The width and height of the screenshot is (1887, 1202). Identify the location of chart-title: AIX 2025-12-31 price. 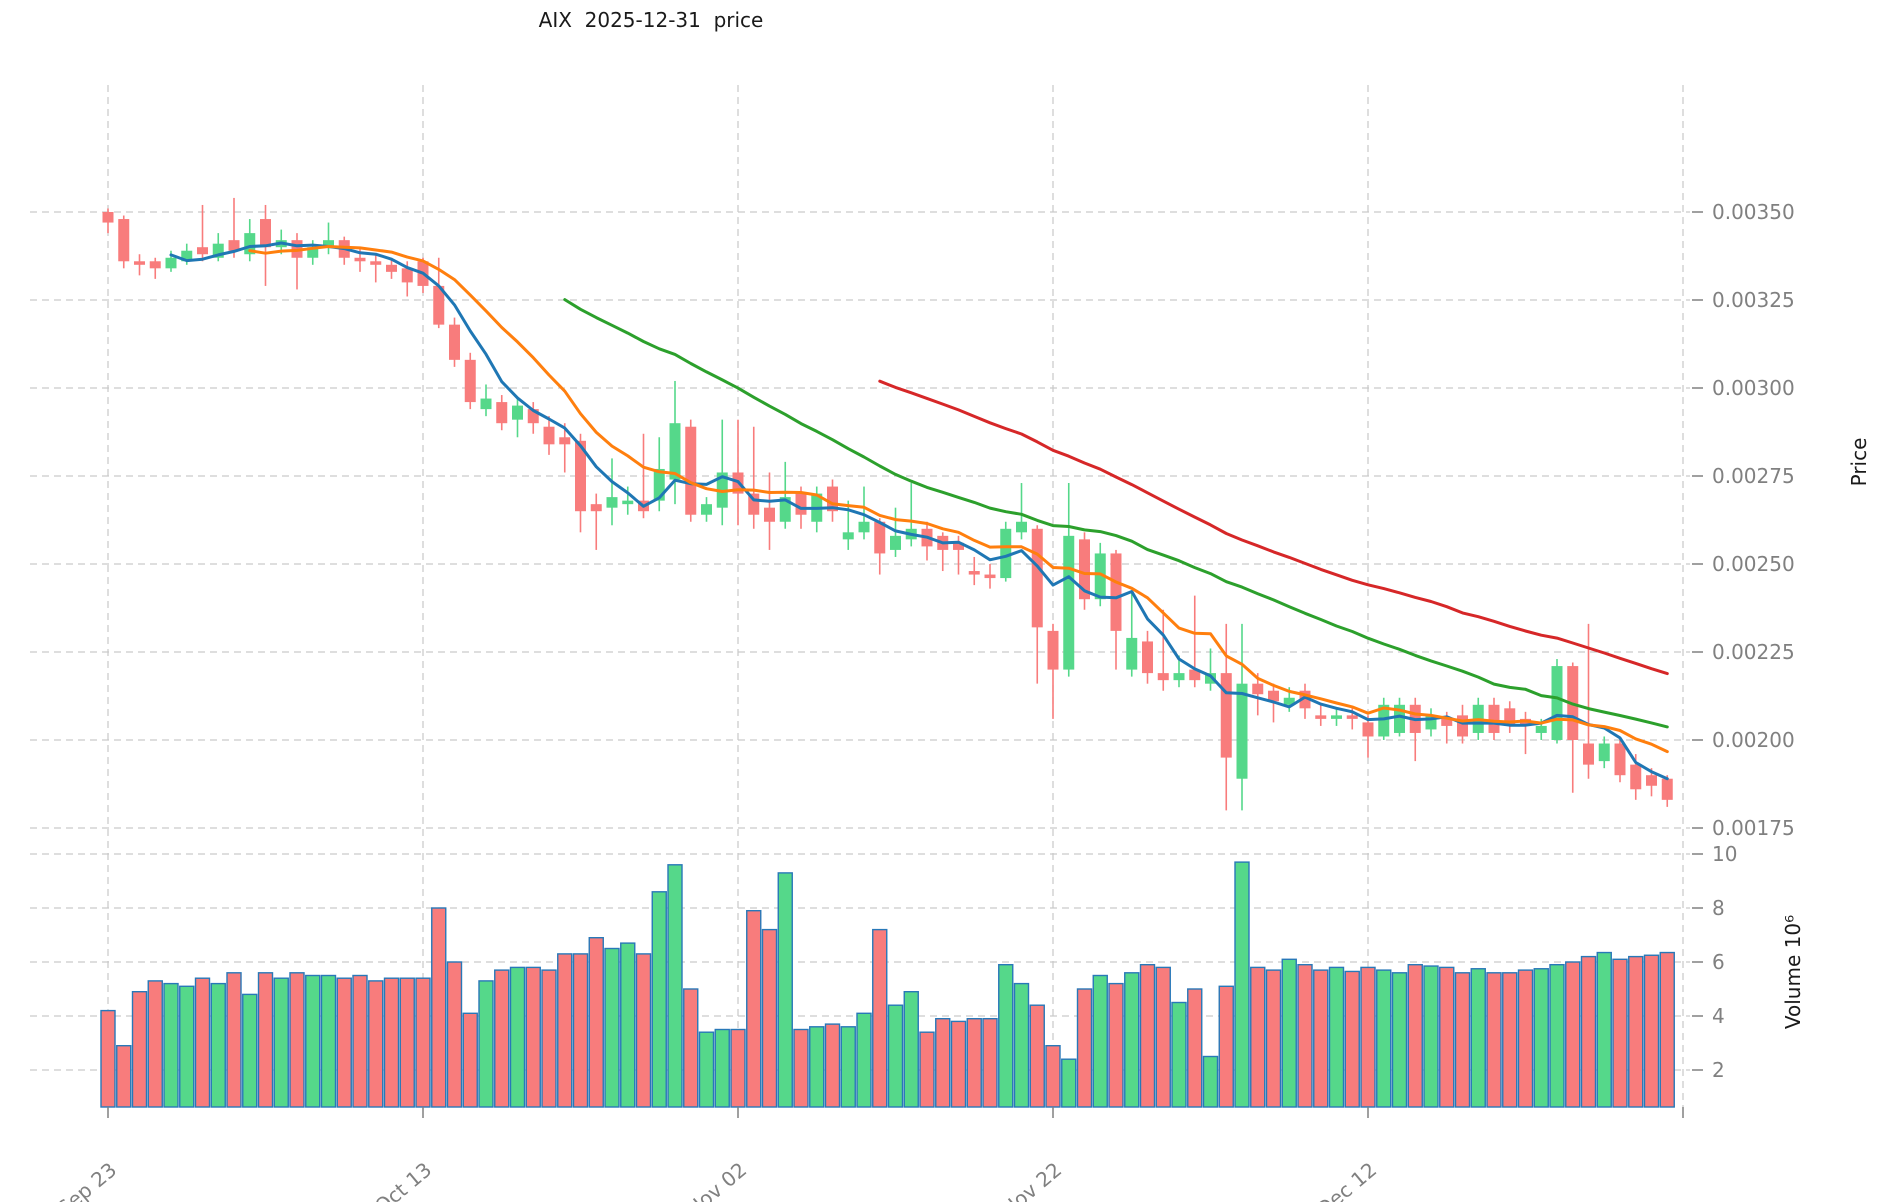
(651, 20).